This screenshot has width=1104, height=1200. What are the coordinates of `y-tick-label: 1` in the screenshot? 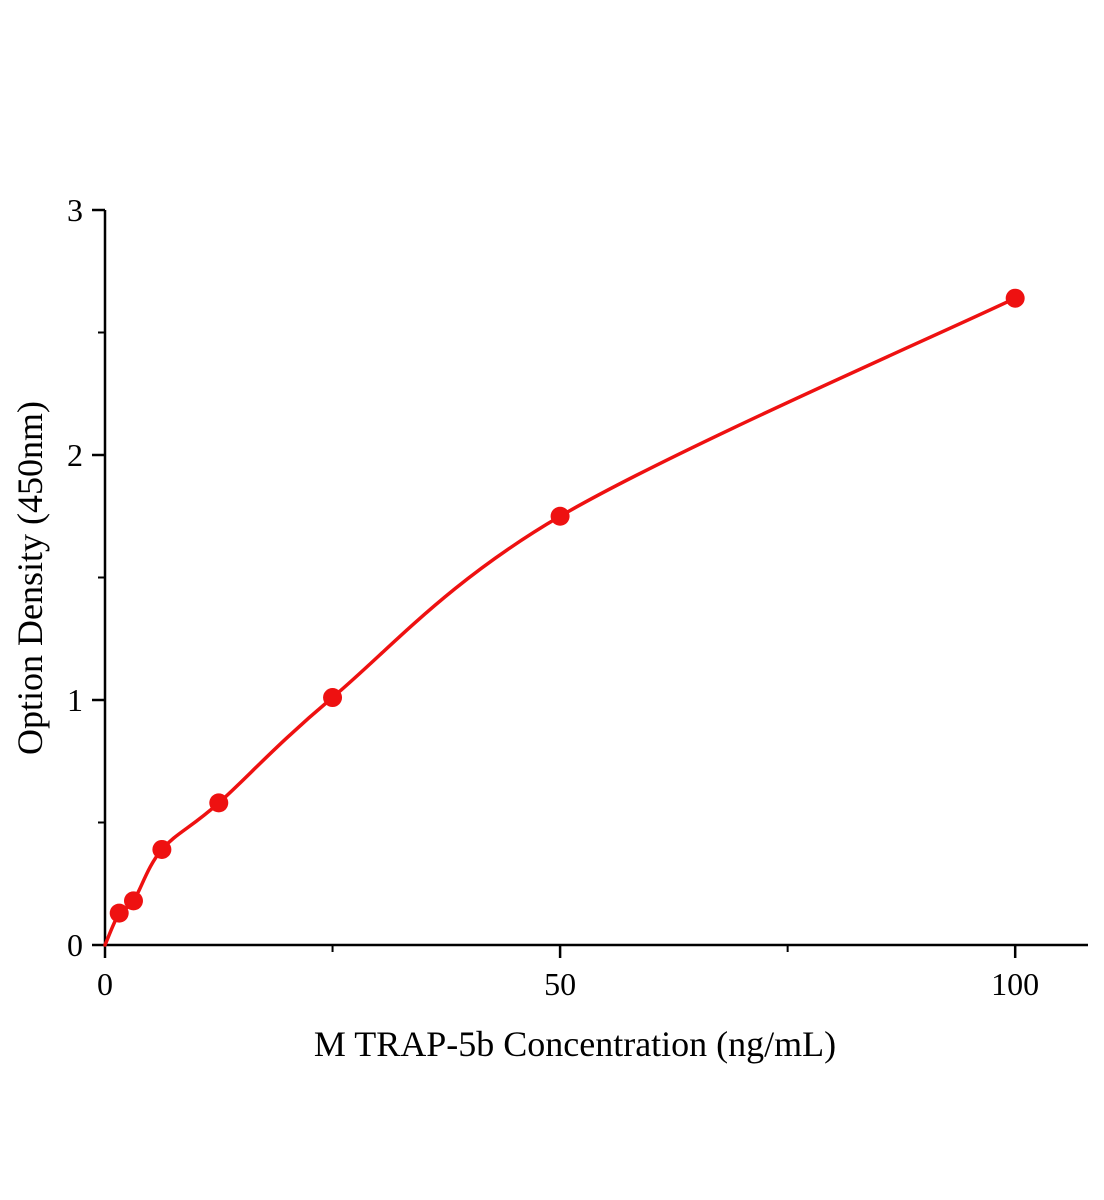 It's located at (75, 700).